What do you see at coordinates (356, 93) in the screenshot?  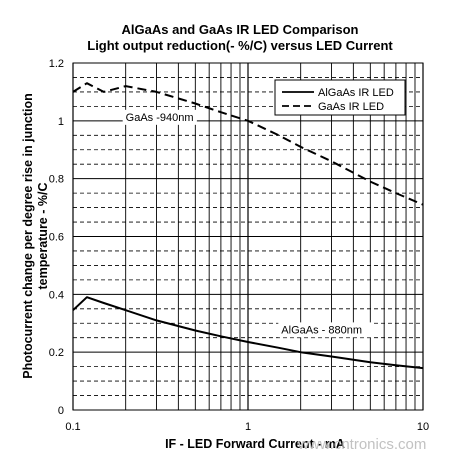 I see `legend-label-algaas: AlGaAs IR LED` at bounding box center [356, 93].